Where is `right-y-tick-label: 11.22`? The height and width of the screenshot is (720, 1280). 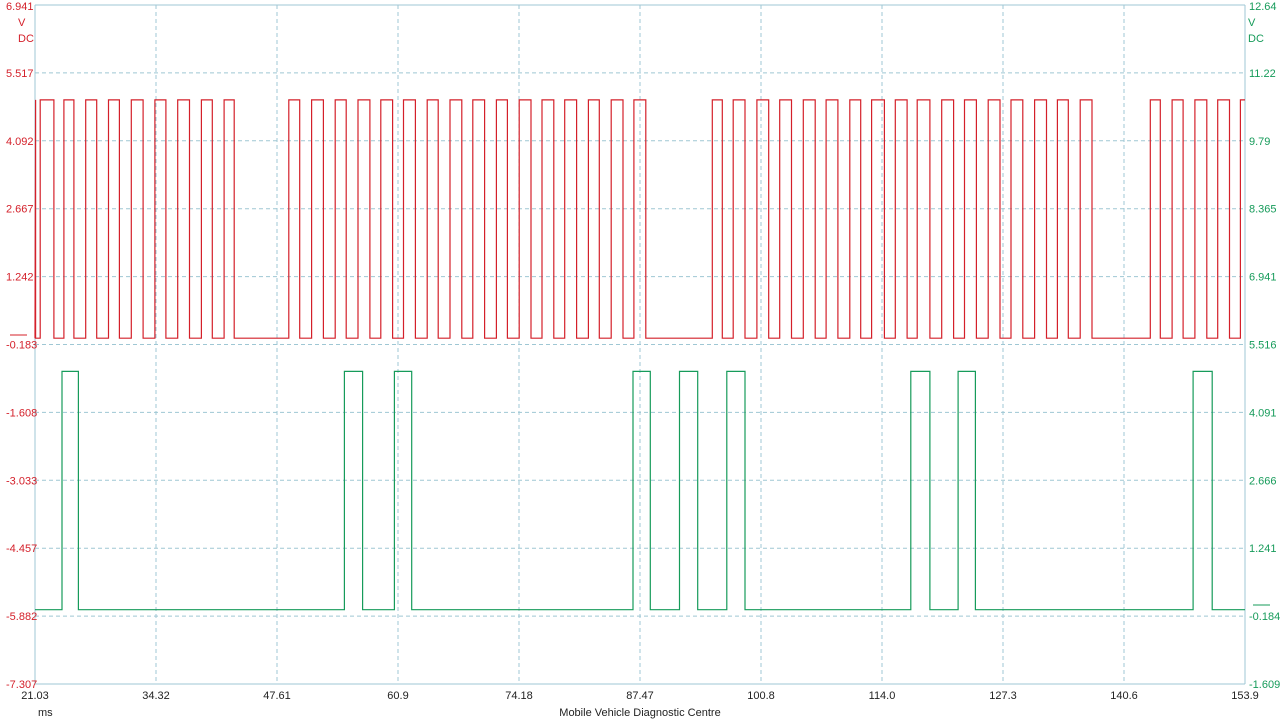
right-y-tick-label: 11.22 is located at coordinates (1262, 74).